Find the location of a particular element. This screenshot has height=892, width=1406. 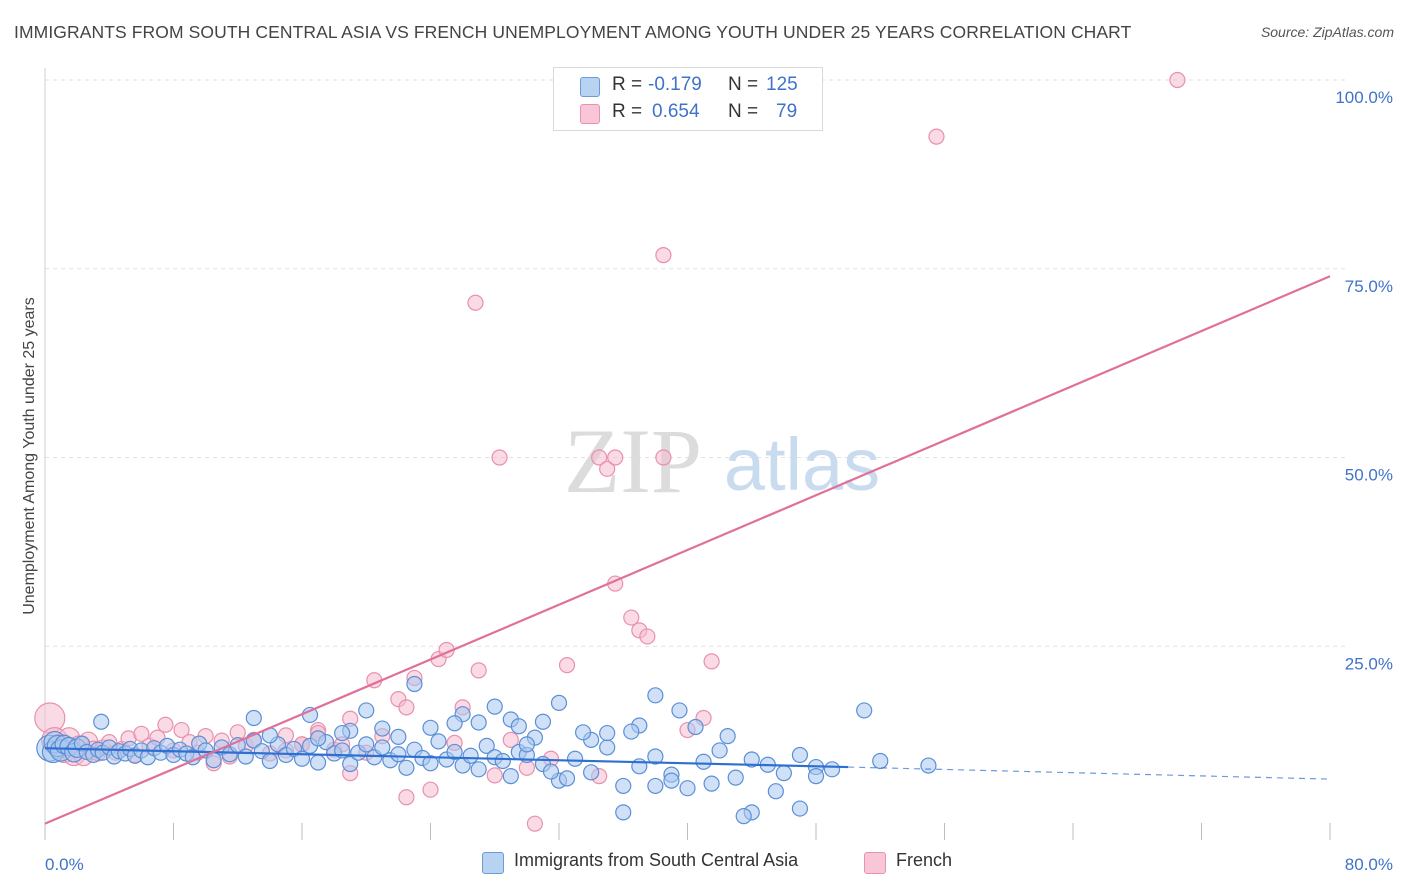

asia-points is located at coordinates (486, 750).